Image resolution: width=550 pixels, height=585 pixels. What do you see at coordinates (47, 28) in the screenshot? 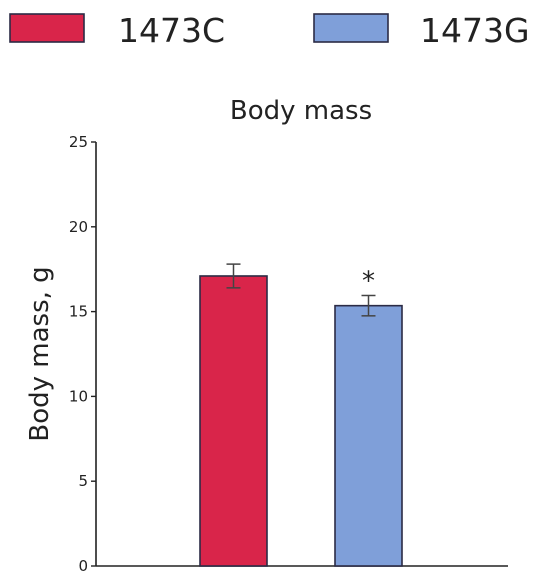
I see `legend-swatch-1473C` at bounding box center [47, 28].